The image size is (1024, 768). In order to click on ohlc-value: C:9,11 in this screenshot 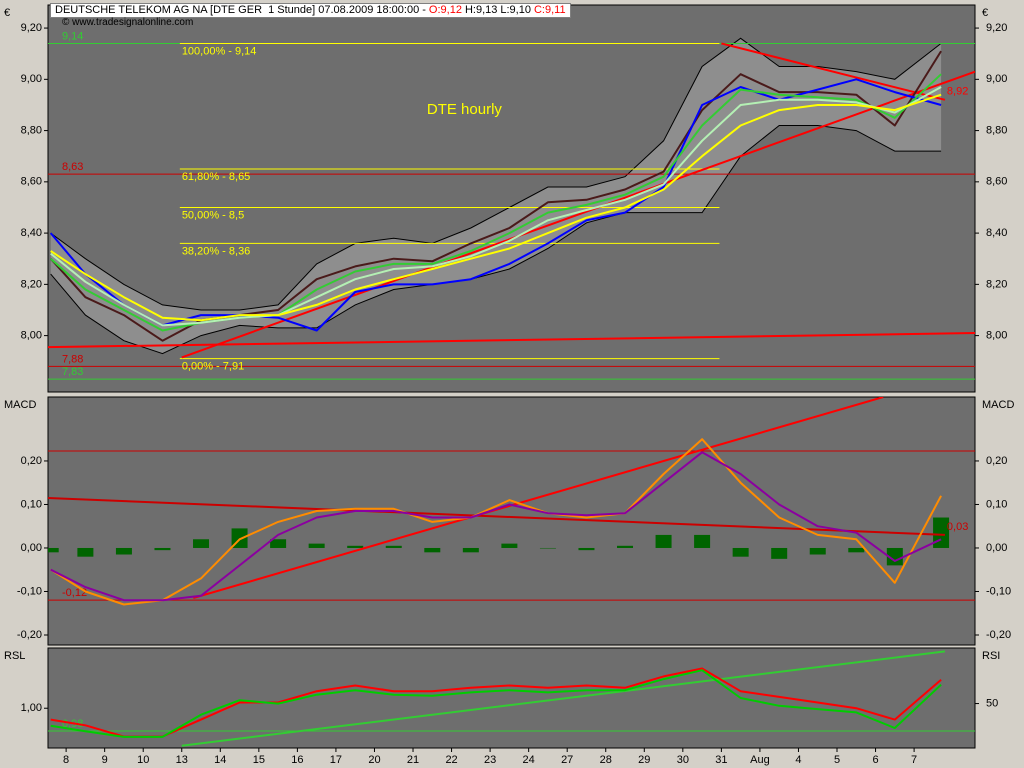, I will do `click(549, 10)`.